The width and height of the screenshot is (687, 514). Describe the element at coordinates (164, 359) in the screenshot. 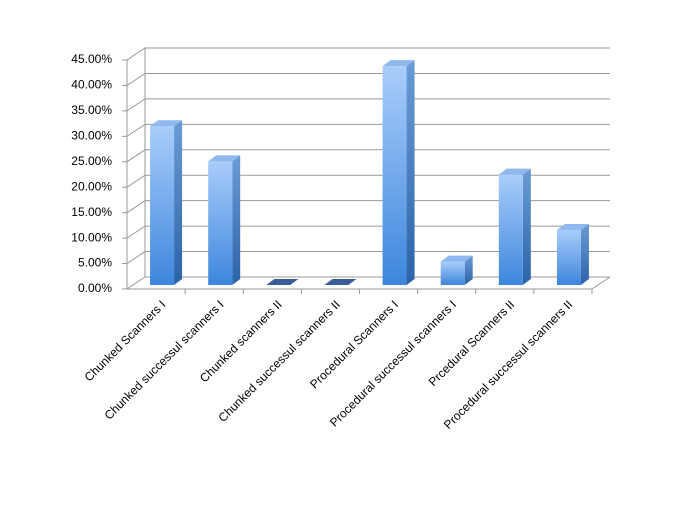

I see `x-tick-label: Chunked successul scanners I` at that location.